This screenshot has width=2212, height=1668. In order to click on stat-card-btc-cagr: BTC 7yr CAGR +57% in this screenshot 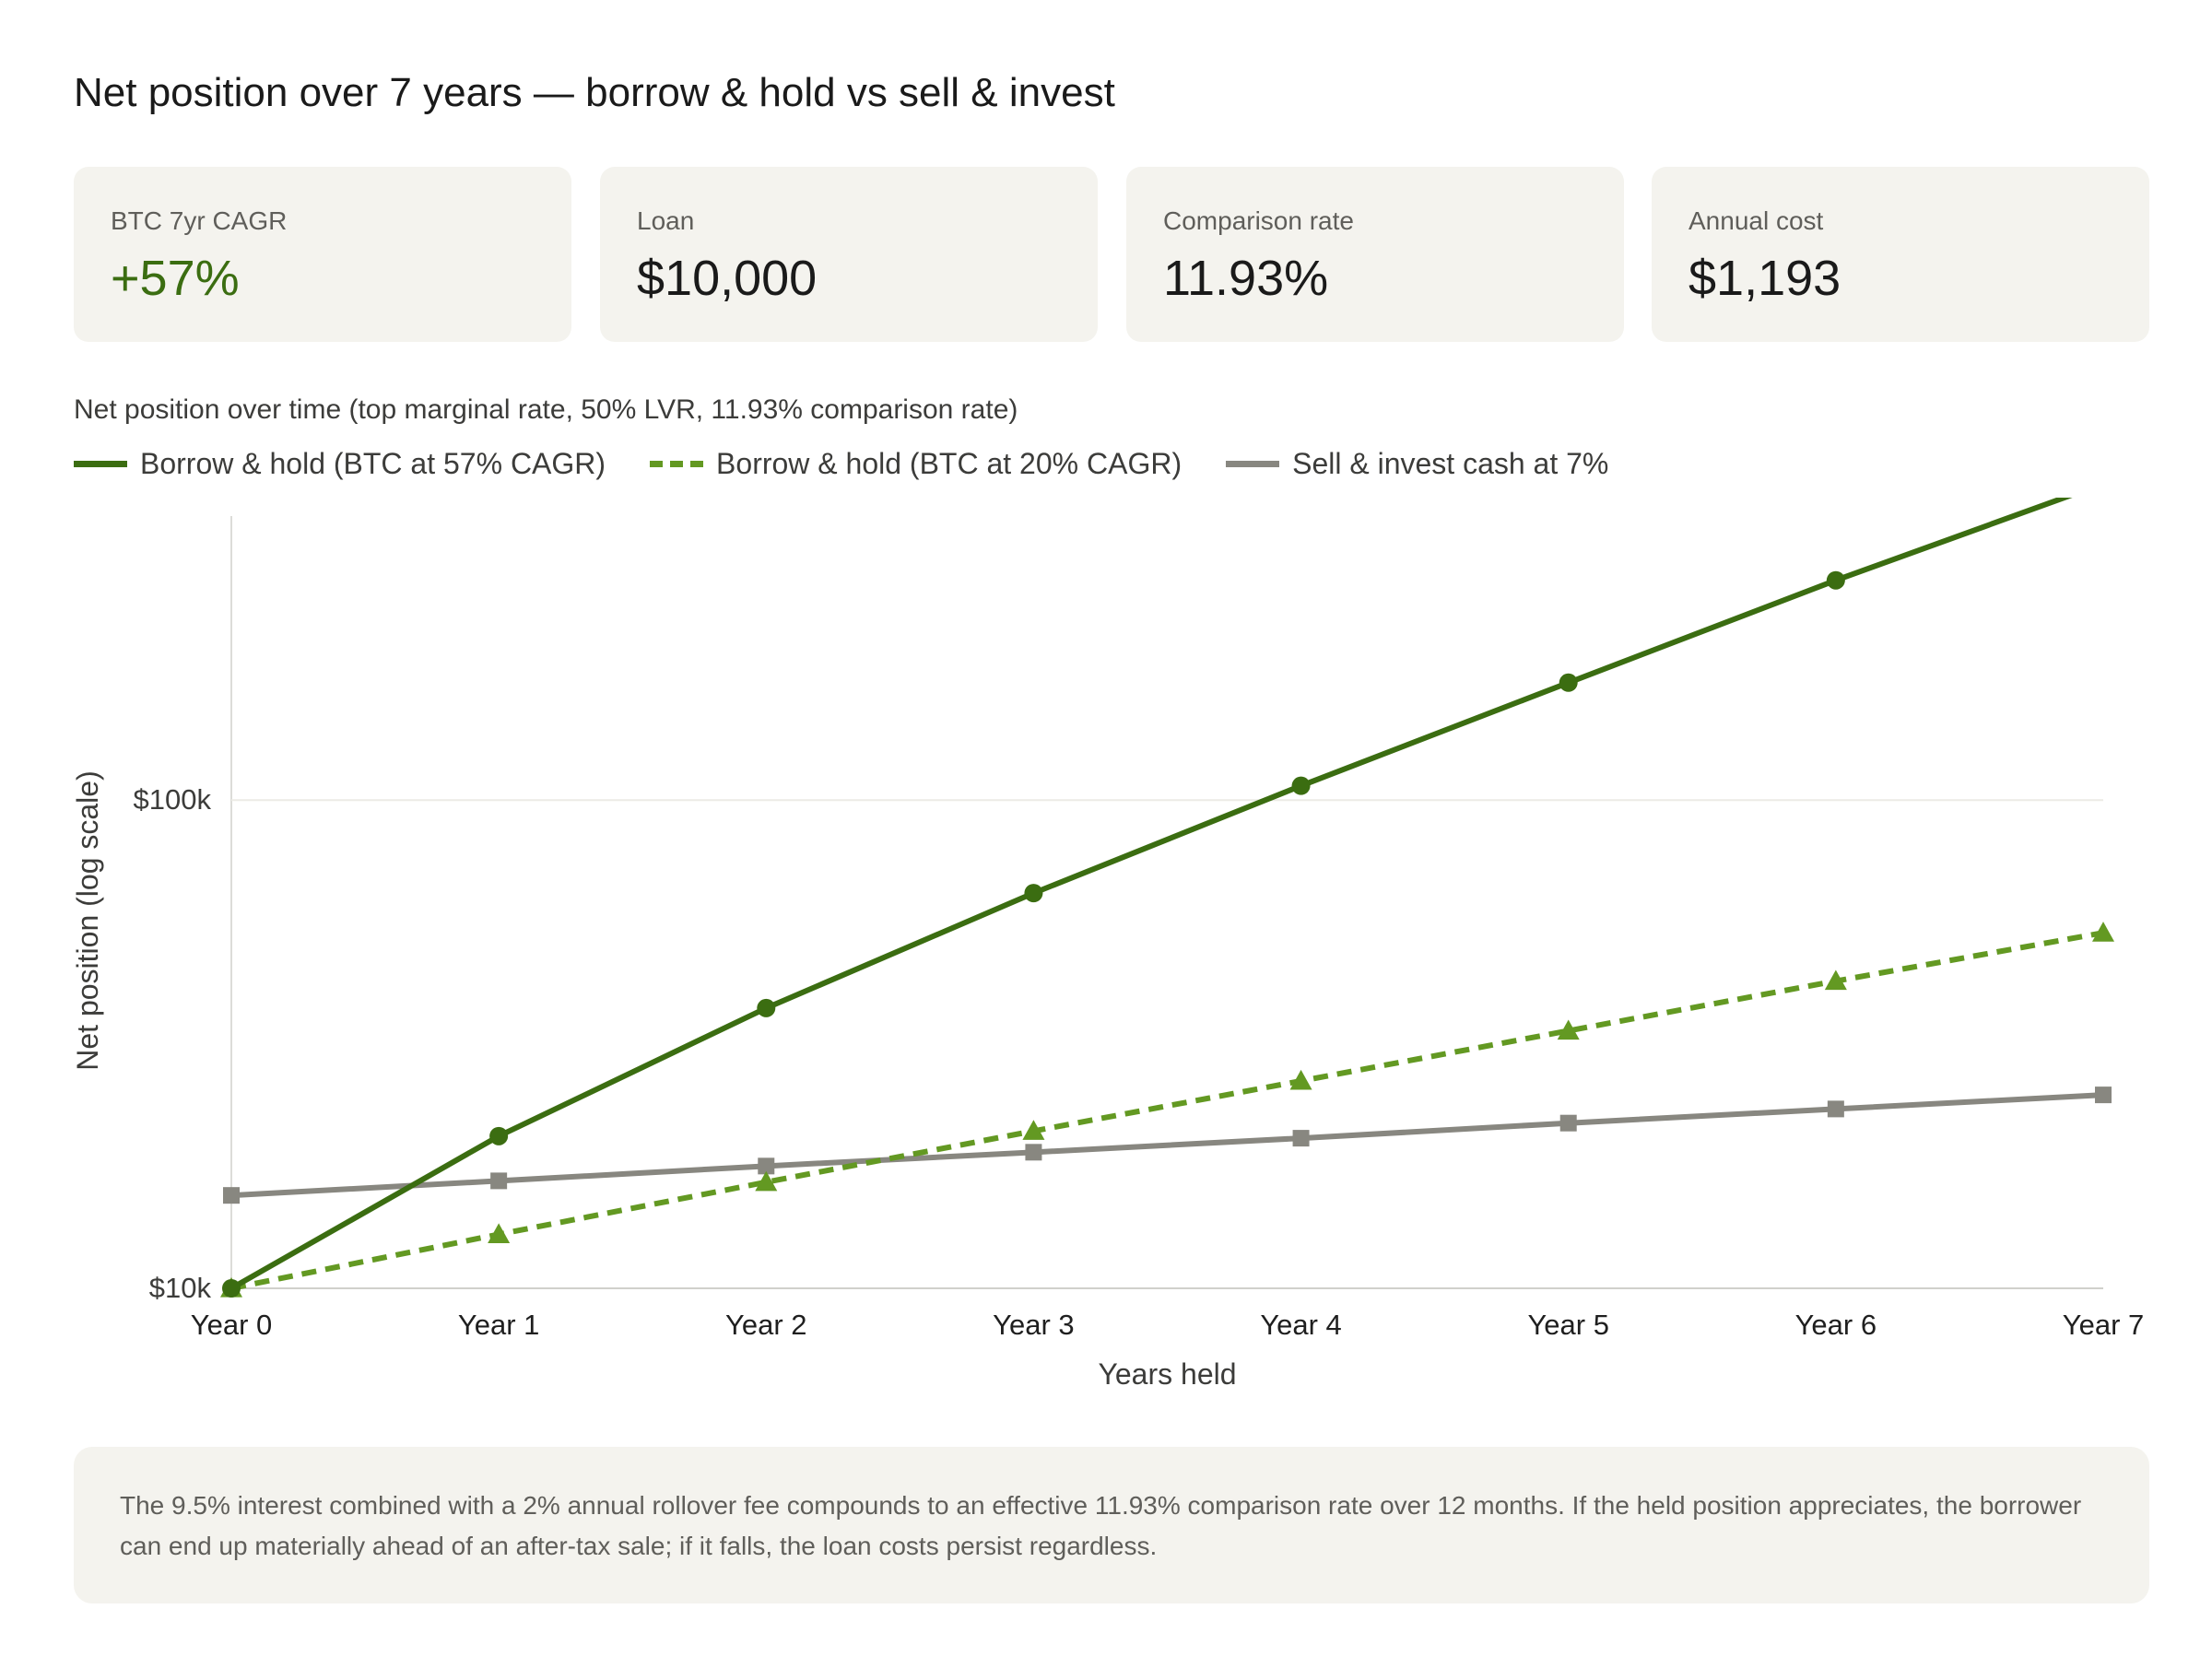, I will do `click(322, 254)`.